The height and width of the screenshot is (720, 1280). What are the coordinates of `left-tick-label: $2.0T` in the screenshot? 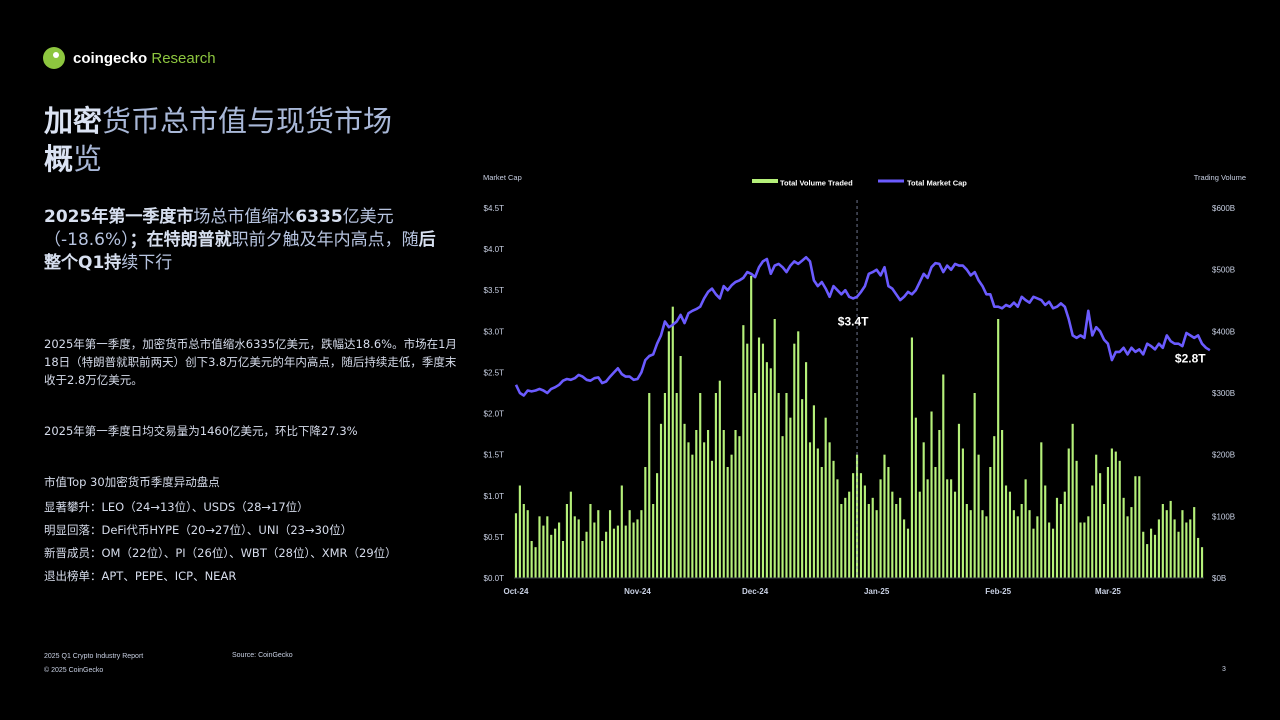 It's located at (494, 414).